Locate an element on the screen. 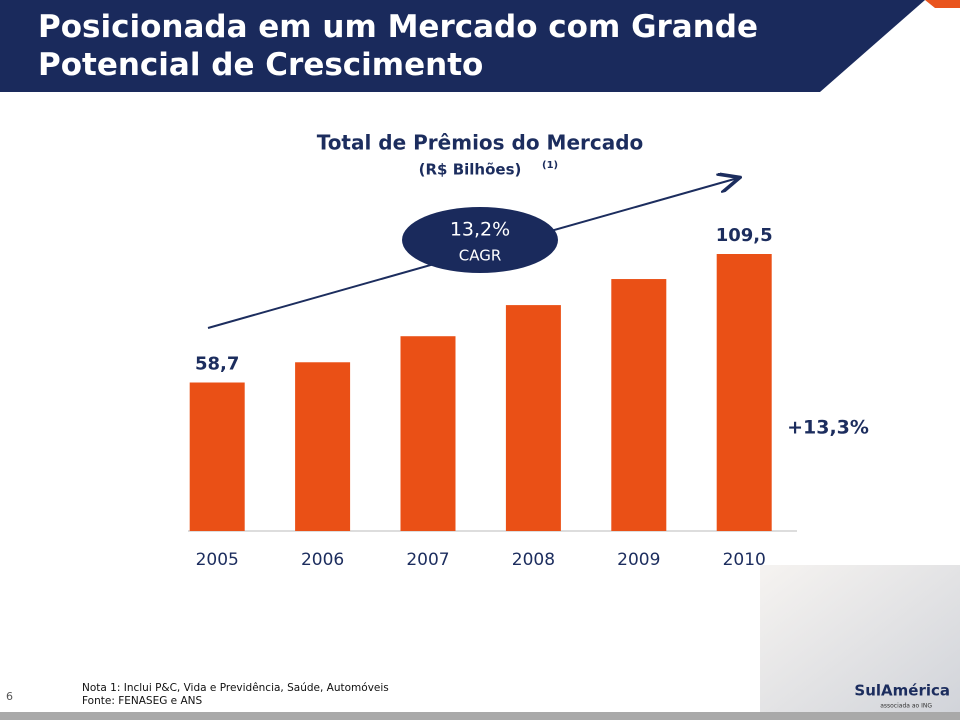 The width and height of the screenshot is (960, 720). title-band is located at coordinates (462, 46).